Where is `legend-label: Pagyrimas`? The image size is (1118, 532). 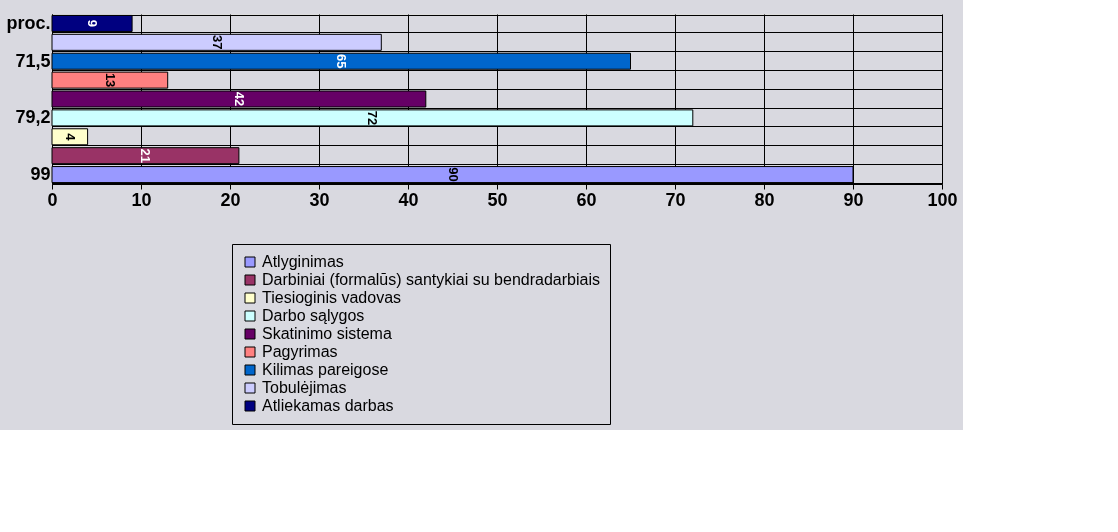 legend-label: Pagyrimas is located at coordinates (300, 351).